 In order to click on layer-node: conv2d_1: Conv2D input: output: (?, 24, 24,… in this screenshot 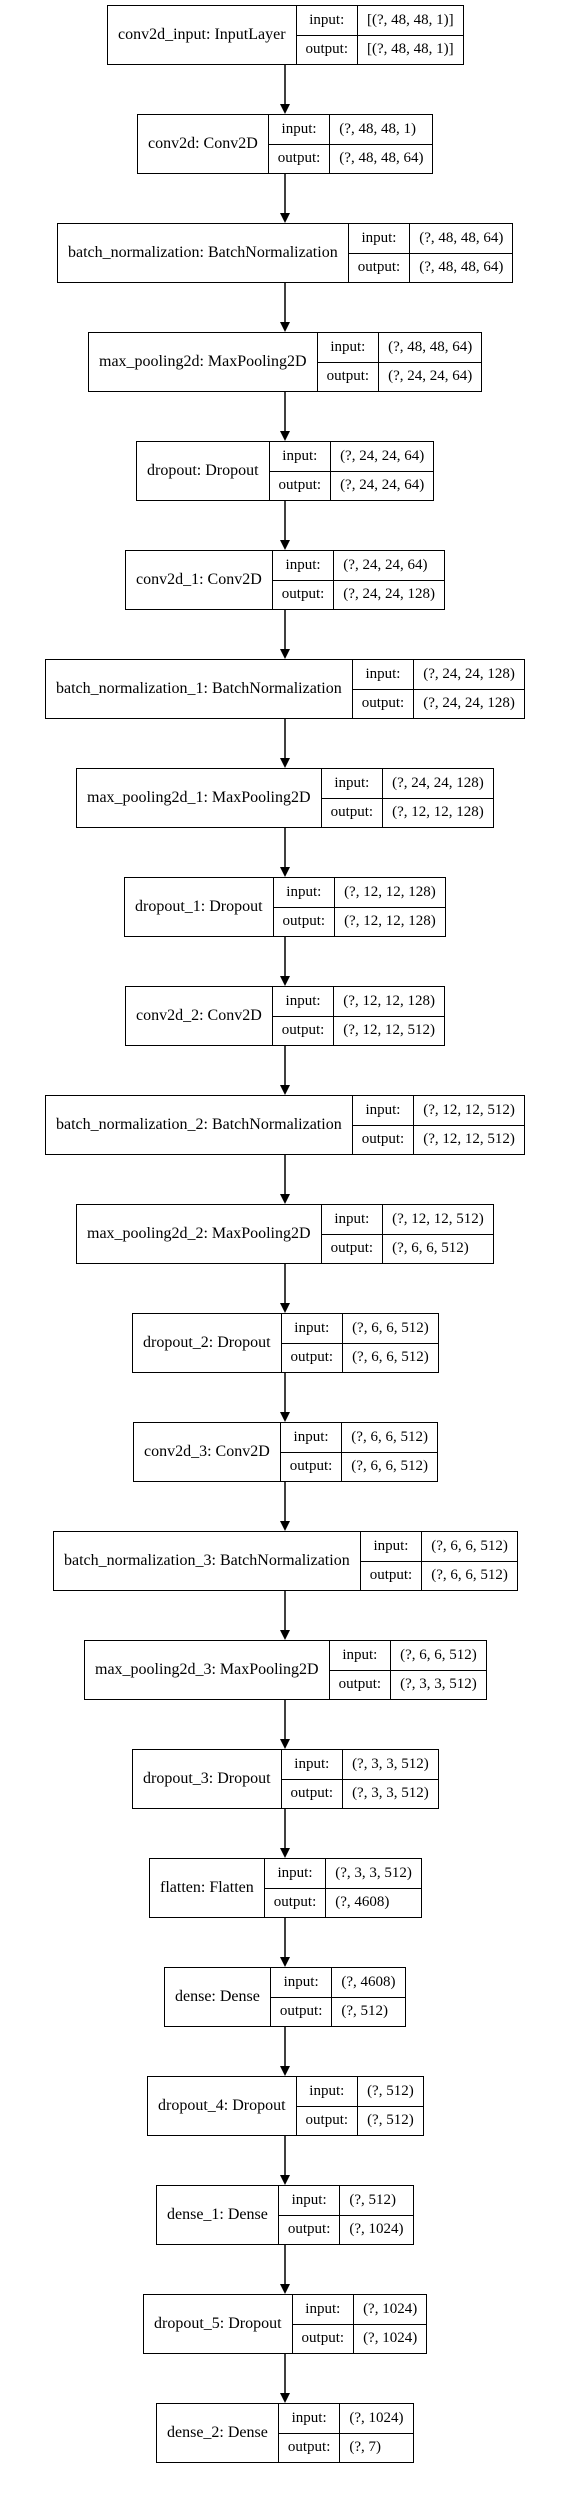, I will do `click(285, 580)`.